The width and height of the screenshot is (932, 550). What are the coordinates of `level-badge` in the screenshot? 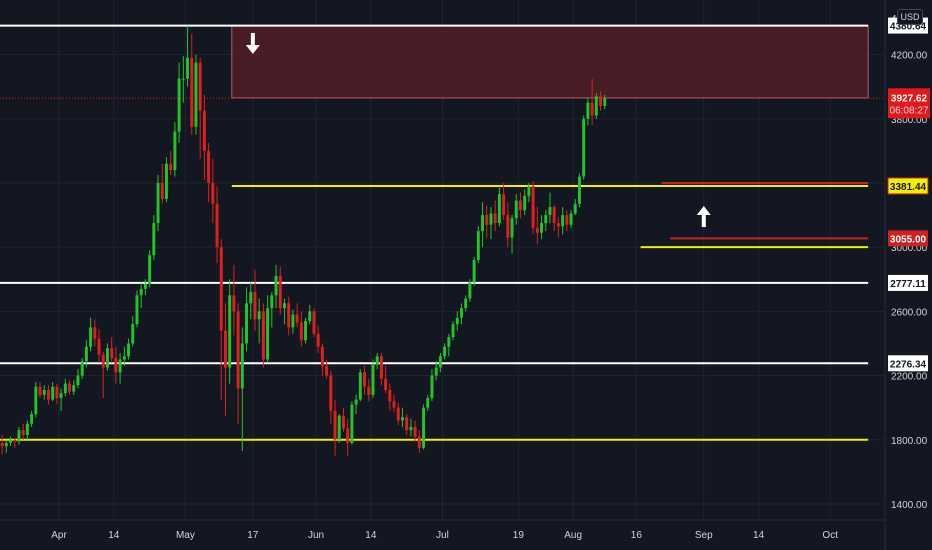 It's located at (908, 282).